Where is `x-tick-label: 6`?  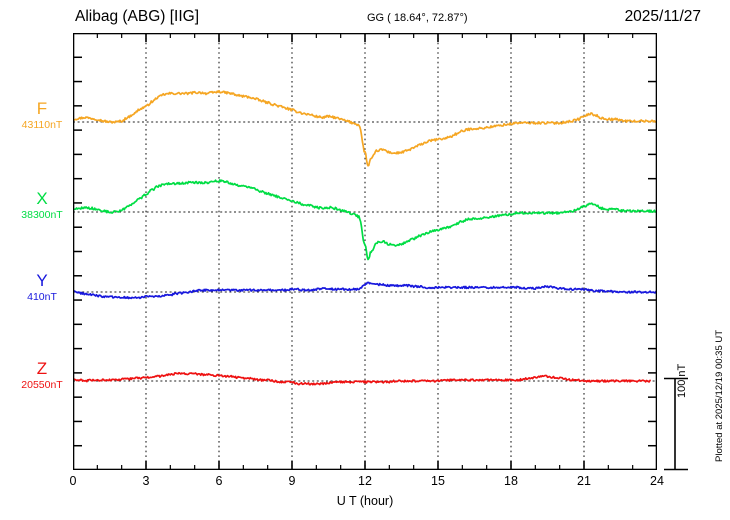
x-tick-label: 6 is located at coordinates (219, 481).